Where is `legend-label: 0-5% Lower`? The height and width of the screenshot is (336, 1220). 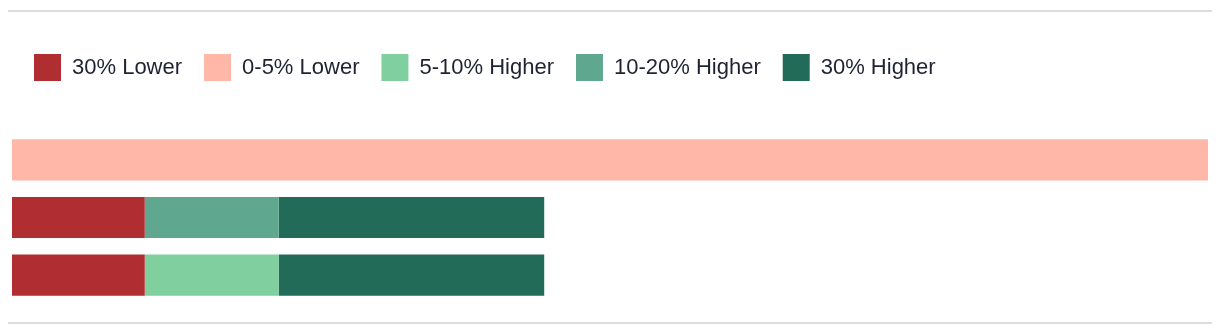 legend-label: 0-5% Lower is located at coordinates (301, 66).